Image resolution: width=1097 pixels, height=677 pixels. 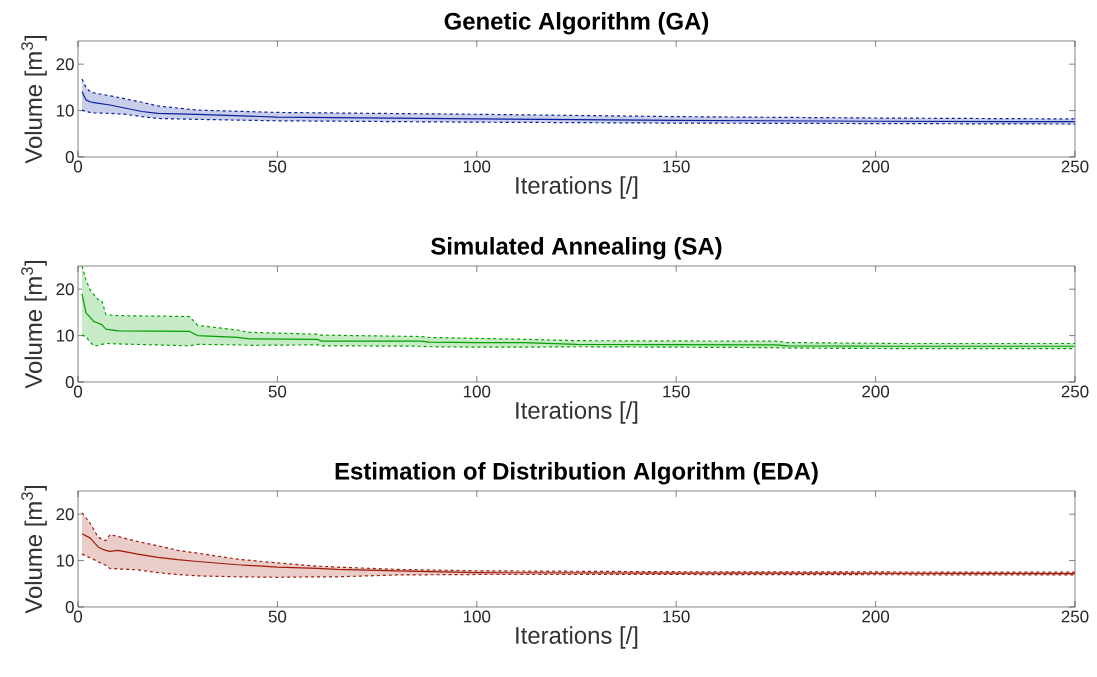 What do you see at coordinates (576, 23) in the screenshot?
I see `chart-title: Genetic Algorithm (GA)` at bounding box center [576, 23].